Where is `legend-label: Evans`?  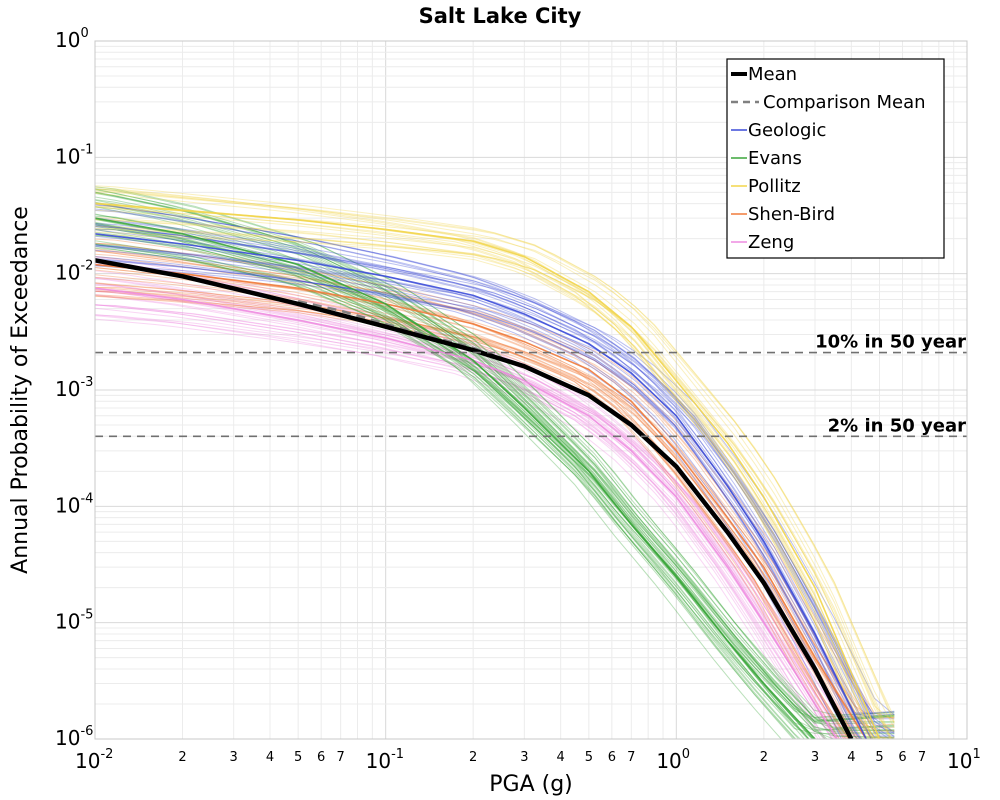
legend-label: Evans is located at coordinates (775, 158).